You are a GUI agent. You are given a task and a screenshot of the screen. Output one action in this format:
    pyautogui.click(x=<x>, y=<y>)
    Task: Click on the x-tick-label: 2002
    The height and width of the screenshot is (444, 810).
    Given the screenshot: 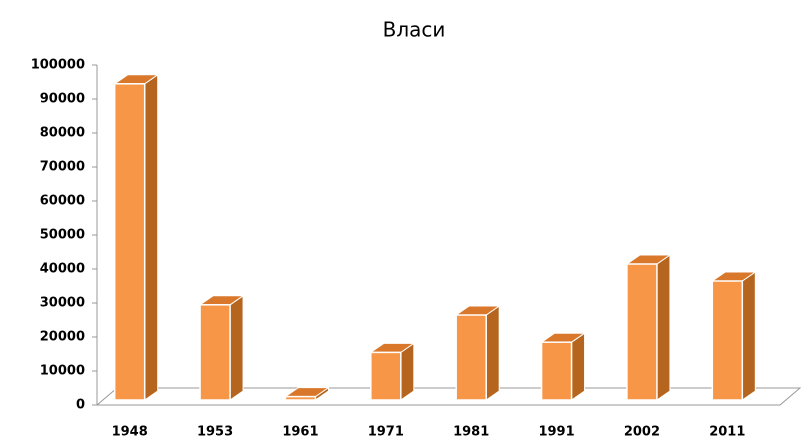 What is the action you would take?
    pyautogui.click(x=642, y=432)
    